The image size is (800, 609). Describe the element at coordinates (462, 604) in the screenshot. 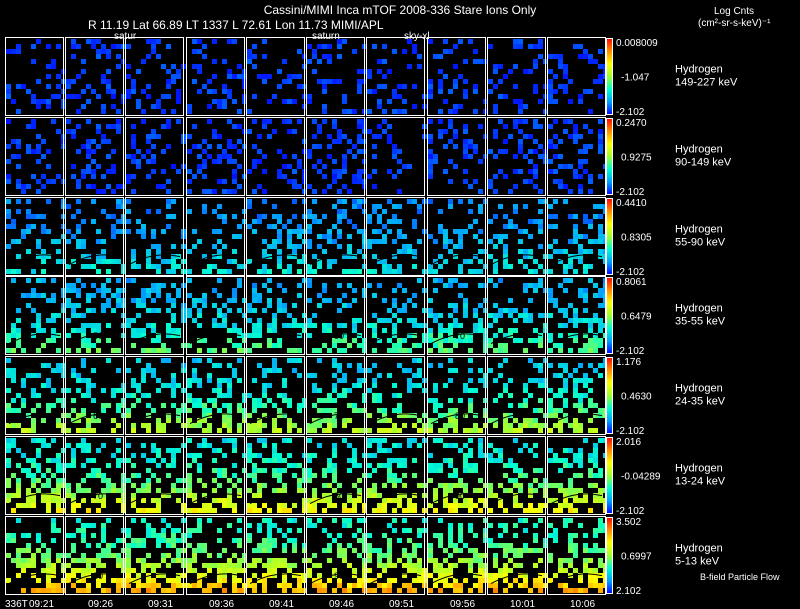

I see `time-tick-label: 09:56` at that location.